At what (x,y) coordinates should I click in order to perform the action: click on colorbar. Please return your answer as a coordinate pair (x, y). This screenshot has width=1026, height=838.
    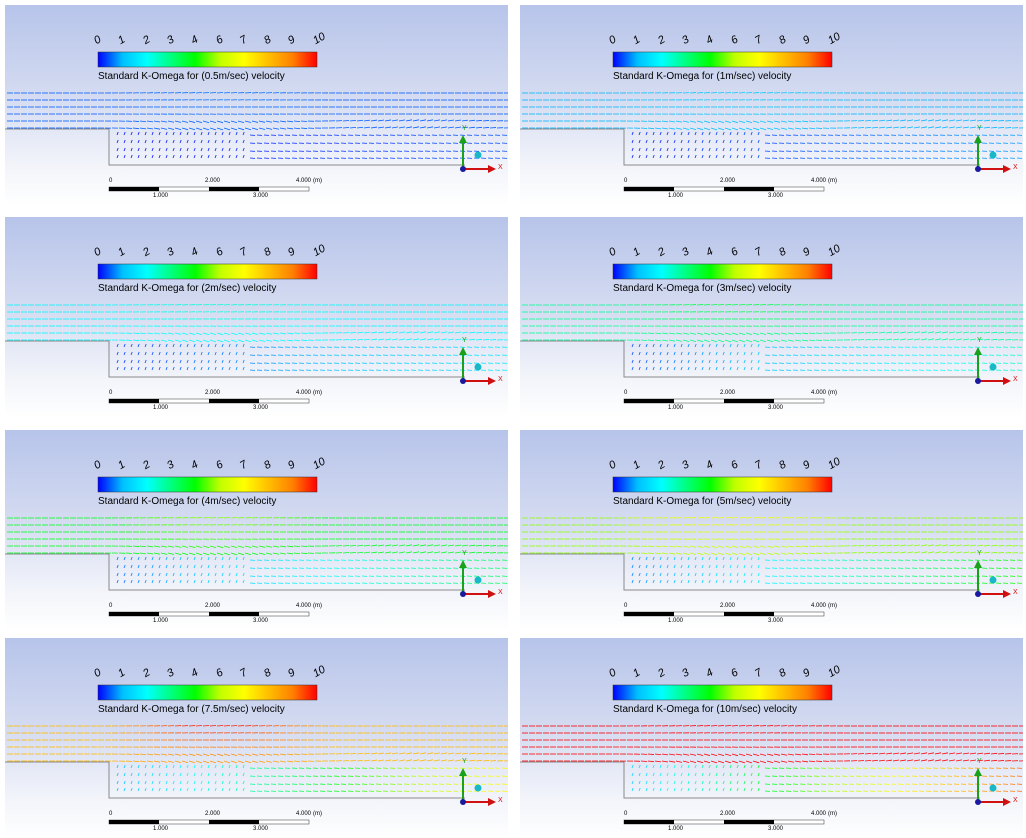
    Looking at the image, I should click on (207, 484).